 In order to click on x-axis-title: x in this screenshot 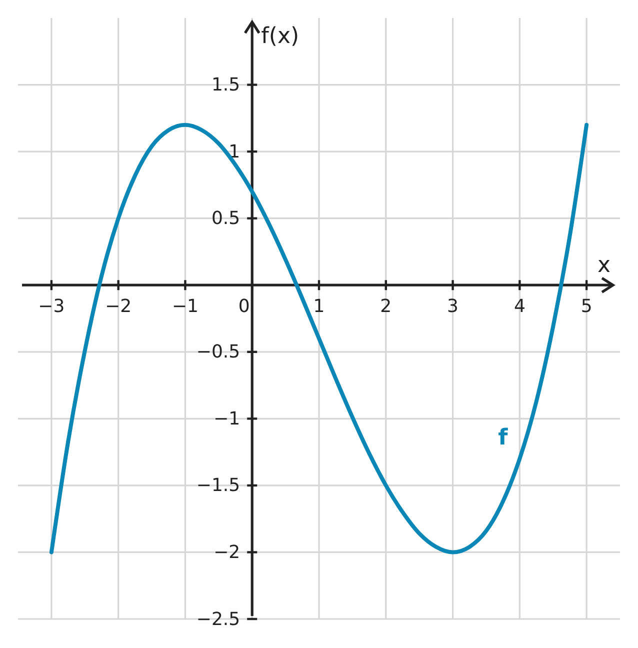, I will do `click(604, 265)`.